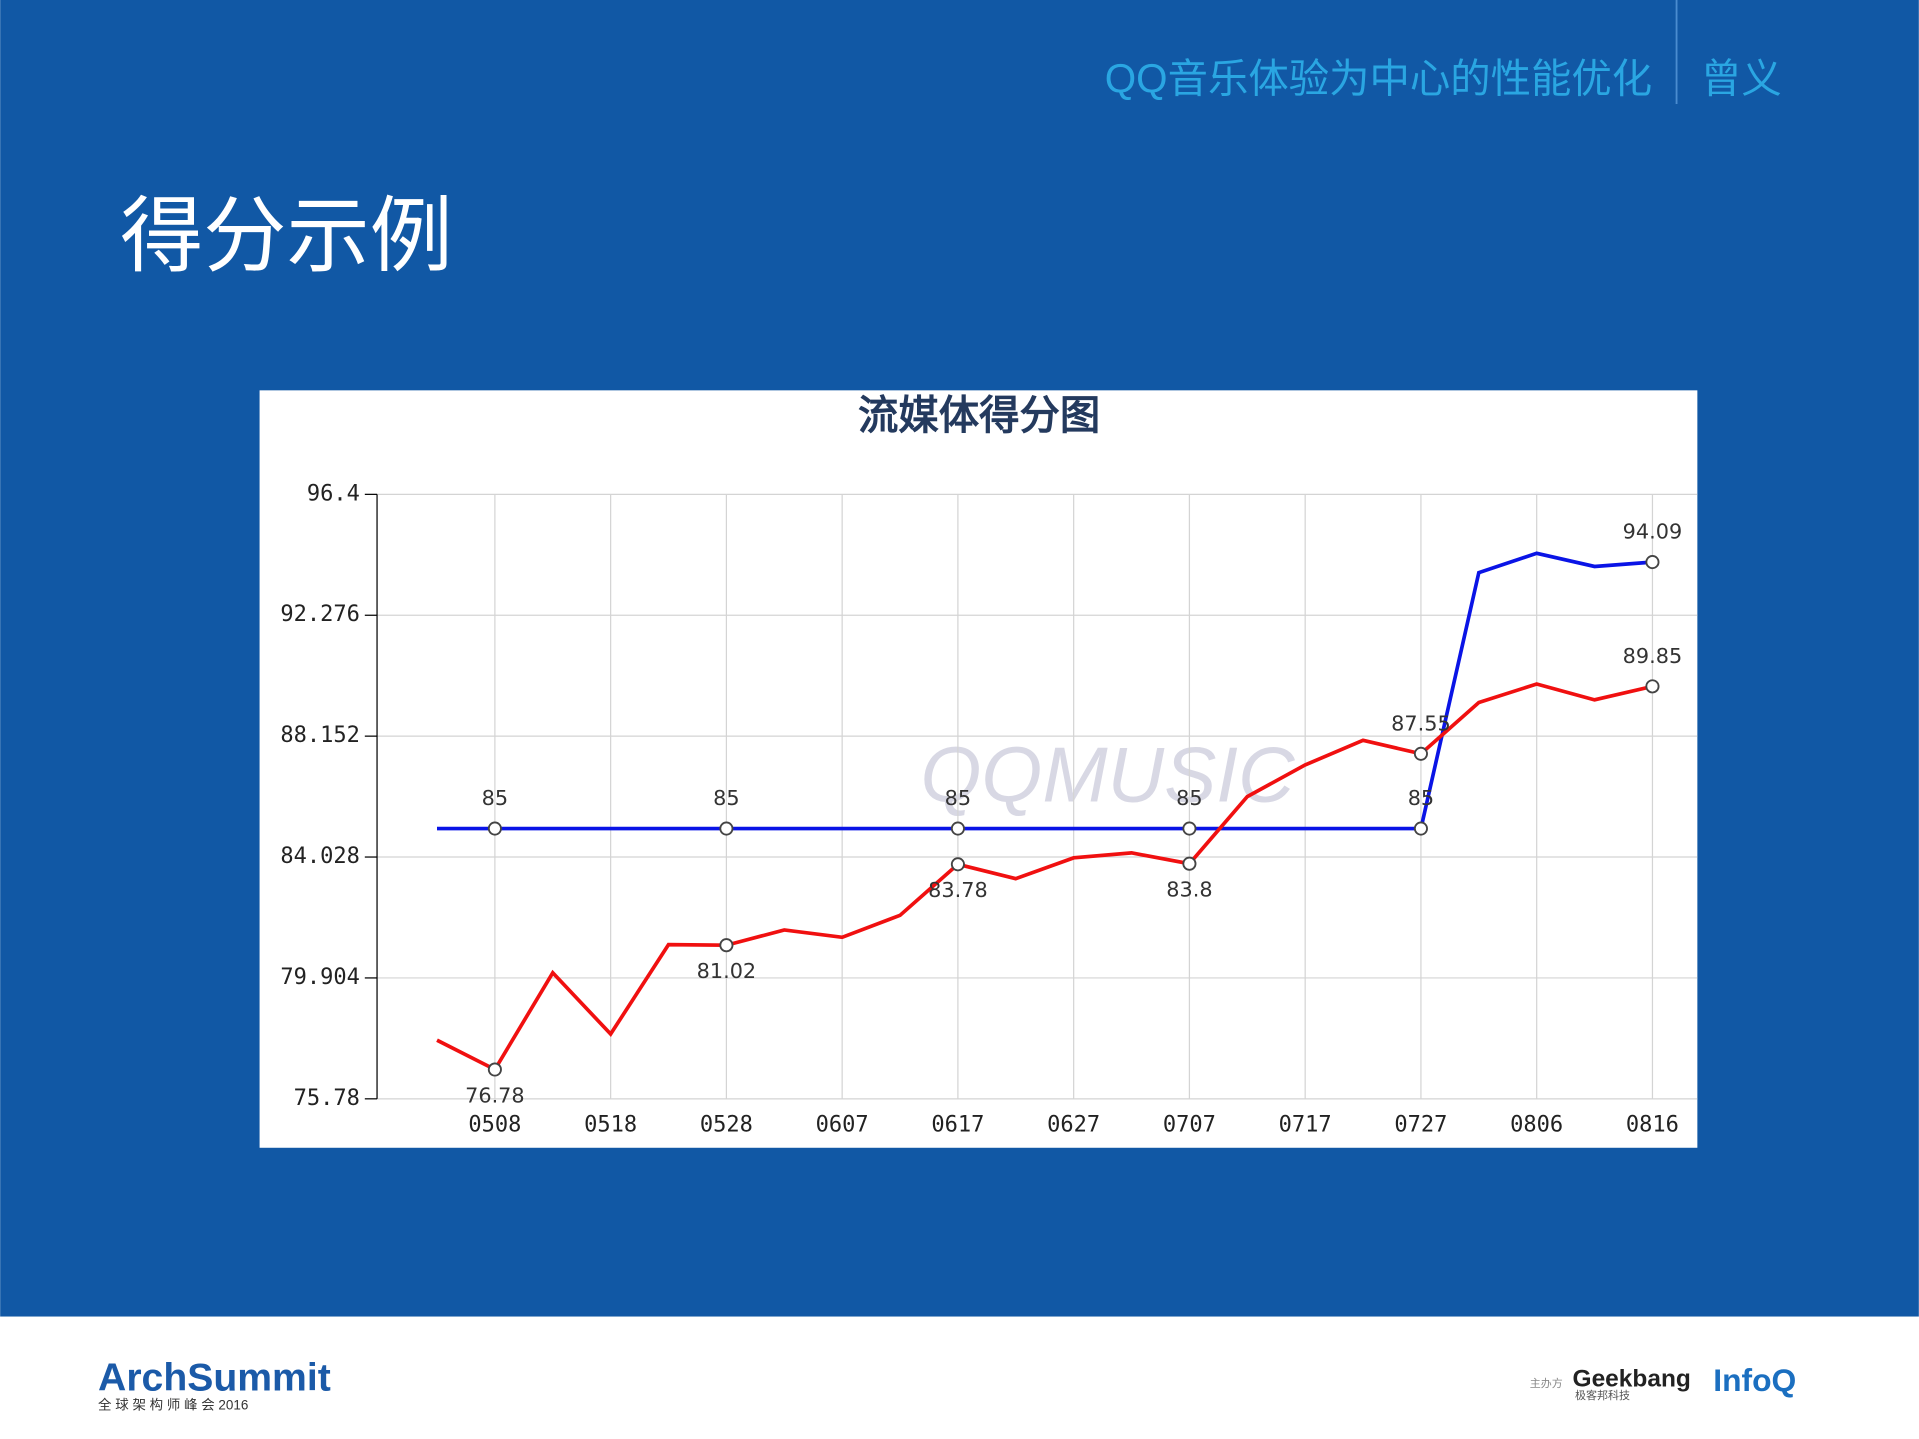  Describe the element at coordinates (327, 1098) in the screenshot. I see `y-tick-label: 75.78` at that location.